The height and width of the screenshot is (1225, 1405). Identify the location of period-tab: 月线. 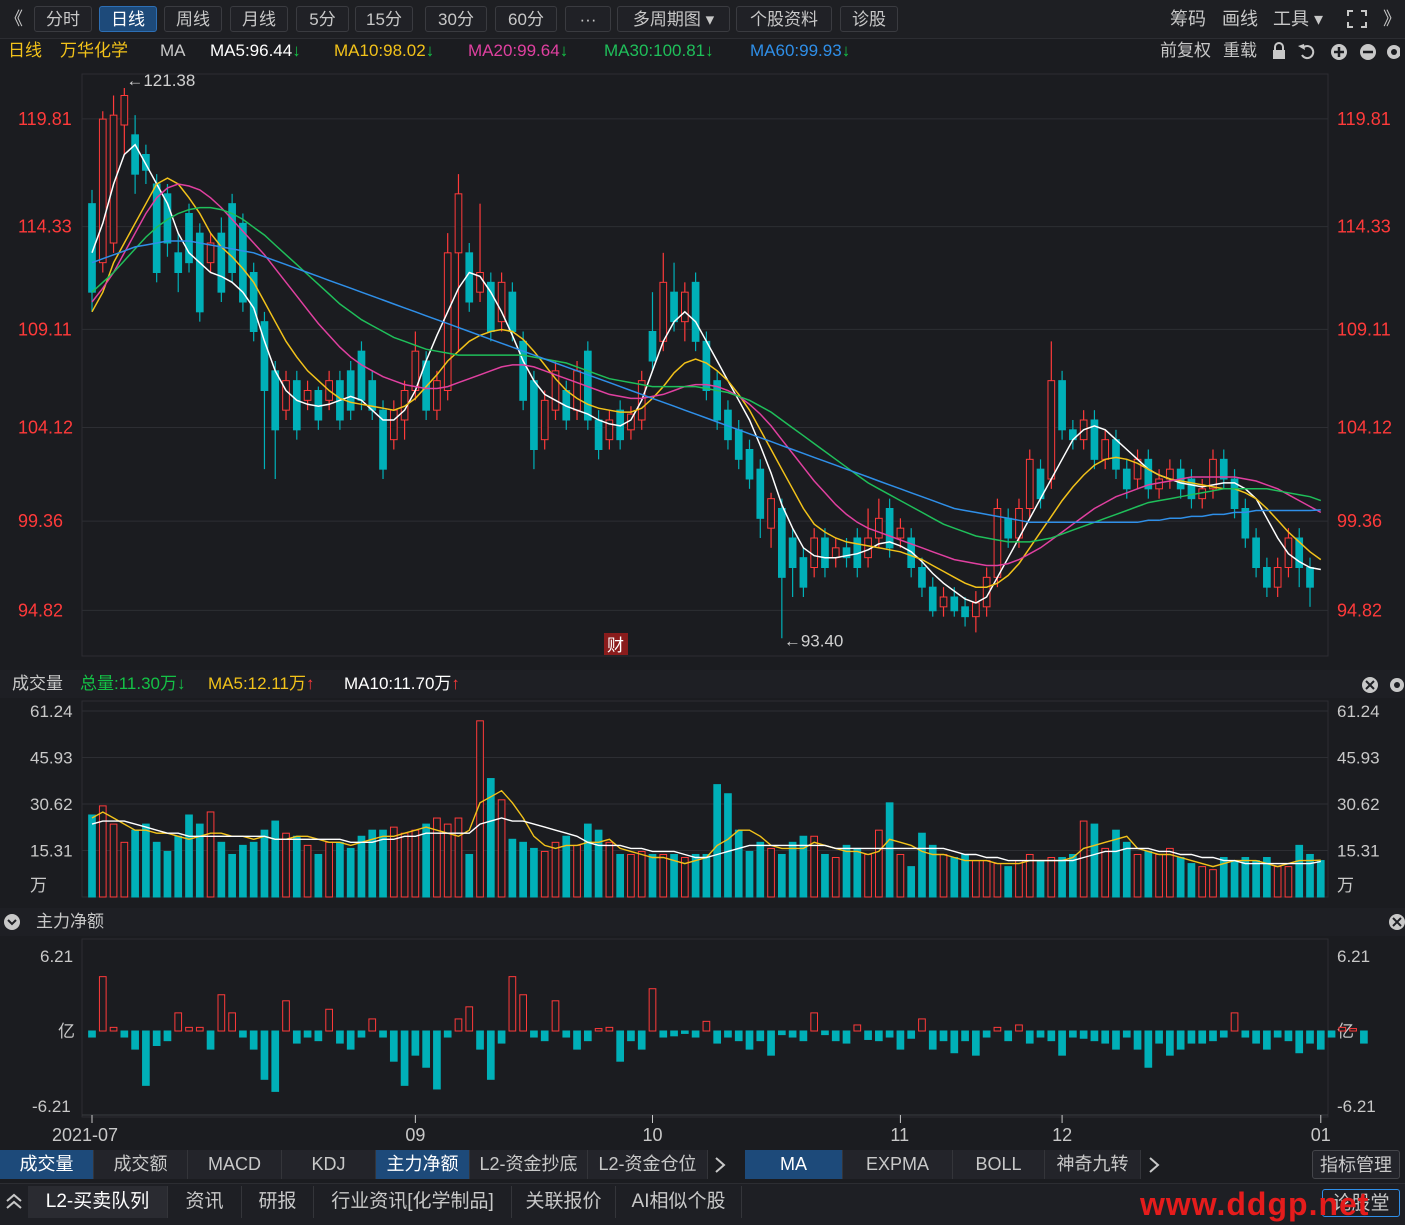
(259, 19).